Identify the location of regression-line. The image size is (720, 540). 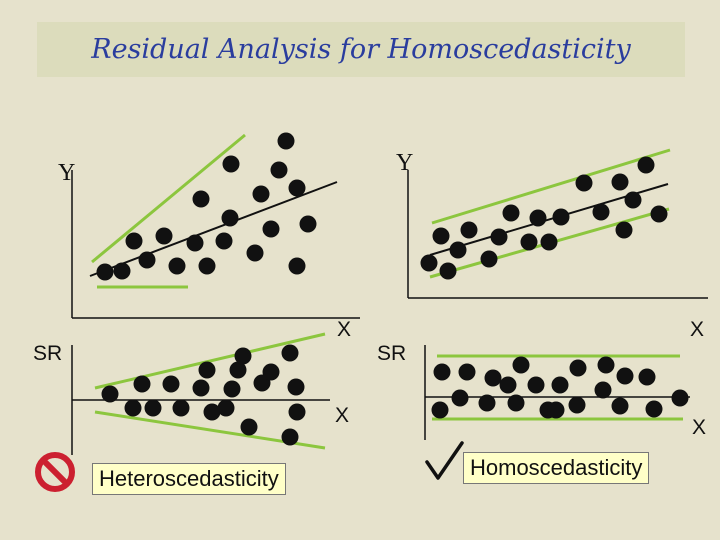
(213, 229).